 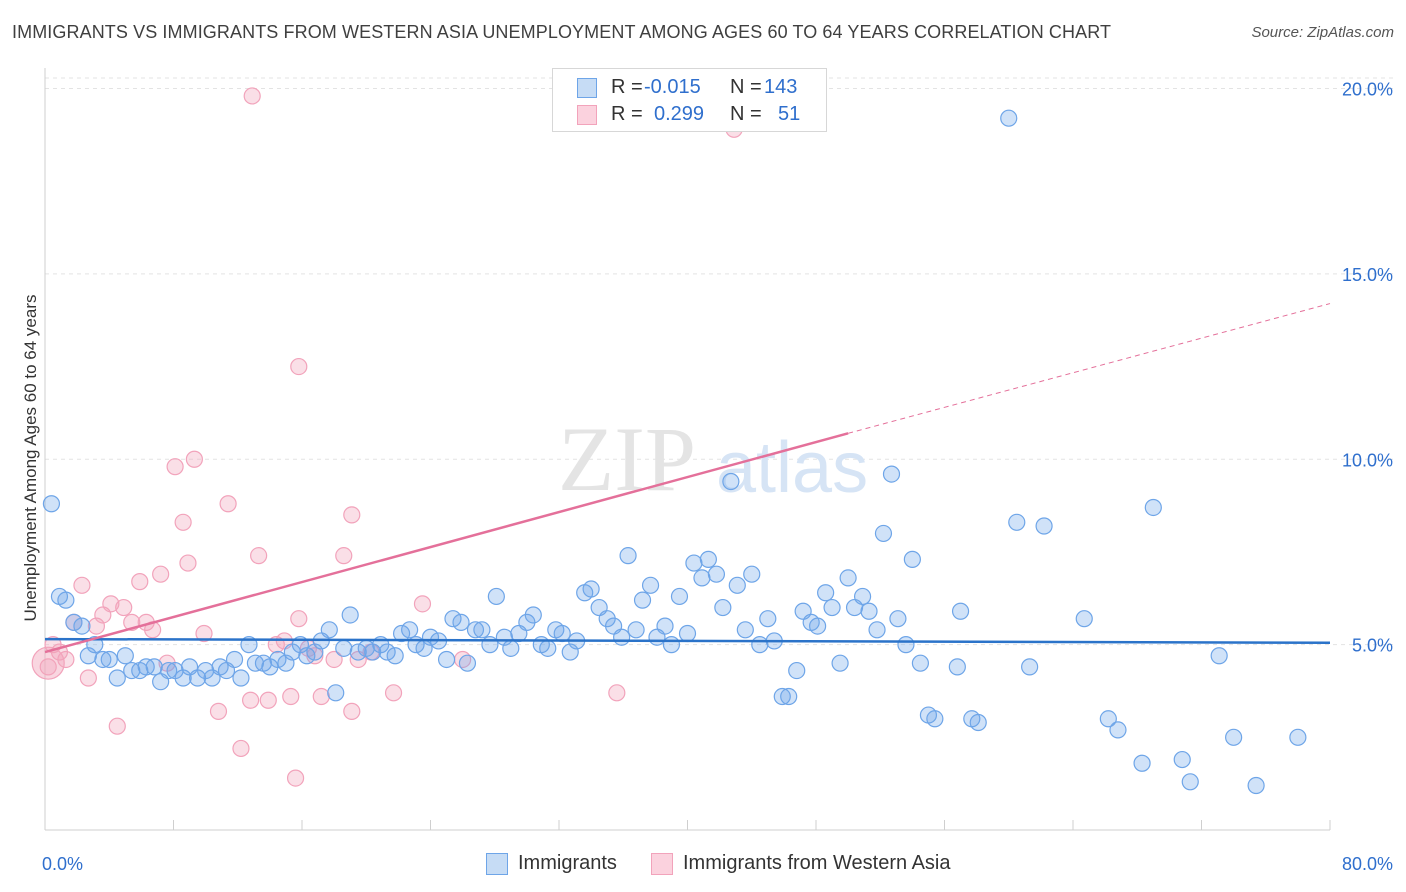 I want to click on correlation-legend: R = -0.015 N = 143 R = 0.299 N = 51, so click(x=689, y=100).